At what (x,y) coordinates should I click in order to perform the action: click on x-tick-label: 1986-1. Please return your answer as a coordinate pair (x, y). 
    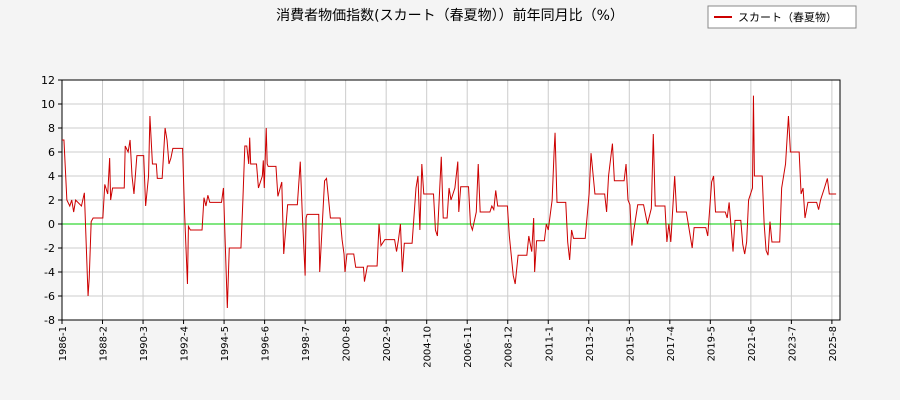
    Looking at the image, I should click on (63, 343).